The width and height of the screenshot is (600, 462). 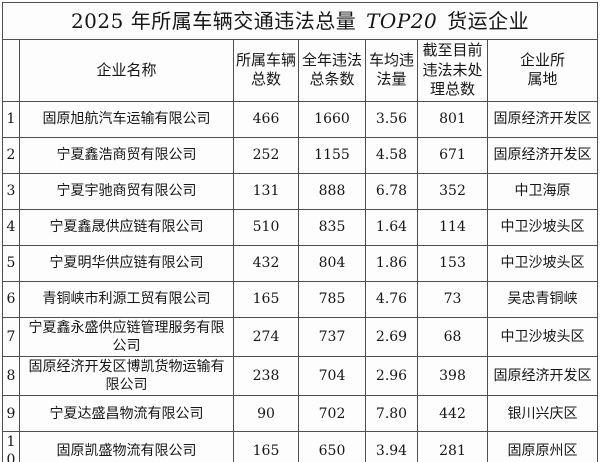 What do you see at coordinates (391, 376) in the screenshot?
I see `per-vehicle-cell: 2.96` at bounding box center [391, 376].